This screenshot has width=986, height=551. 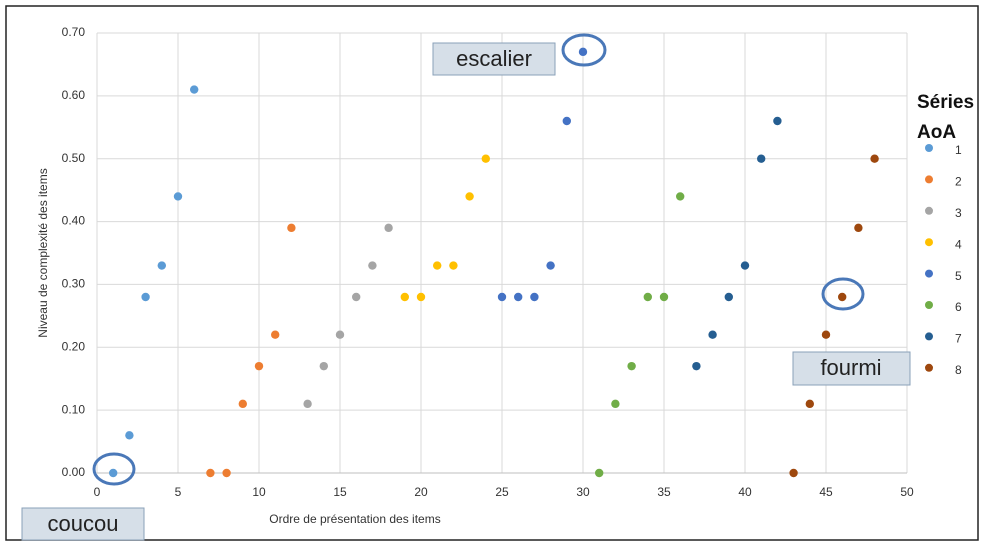 What do you see at coordinates (958, 244) in the screenshot?
I see `legend-label: 4` at bounding box center [958, 244].